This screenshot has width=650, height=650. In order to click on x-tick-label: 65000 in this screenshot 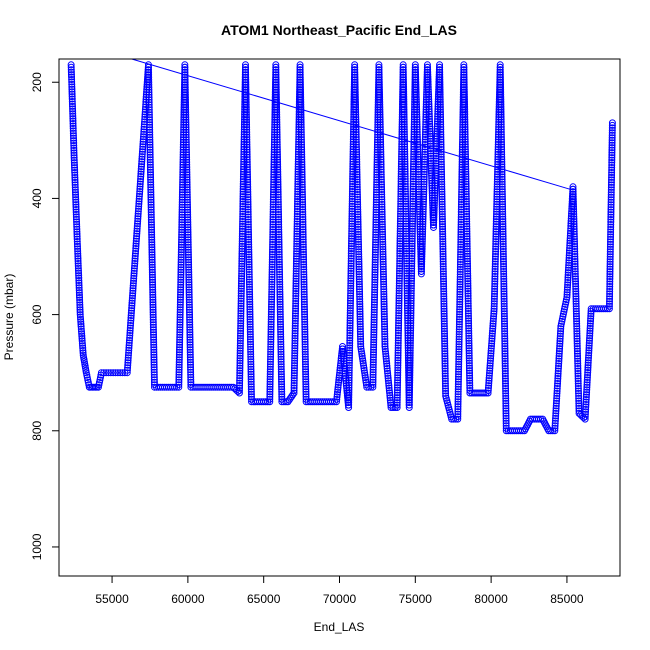, I will do `click(264, 599)`.